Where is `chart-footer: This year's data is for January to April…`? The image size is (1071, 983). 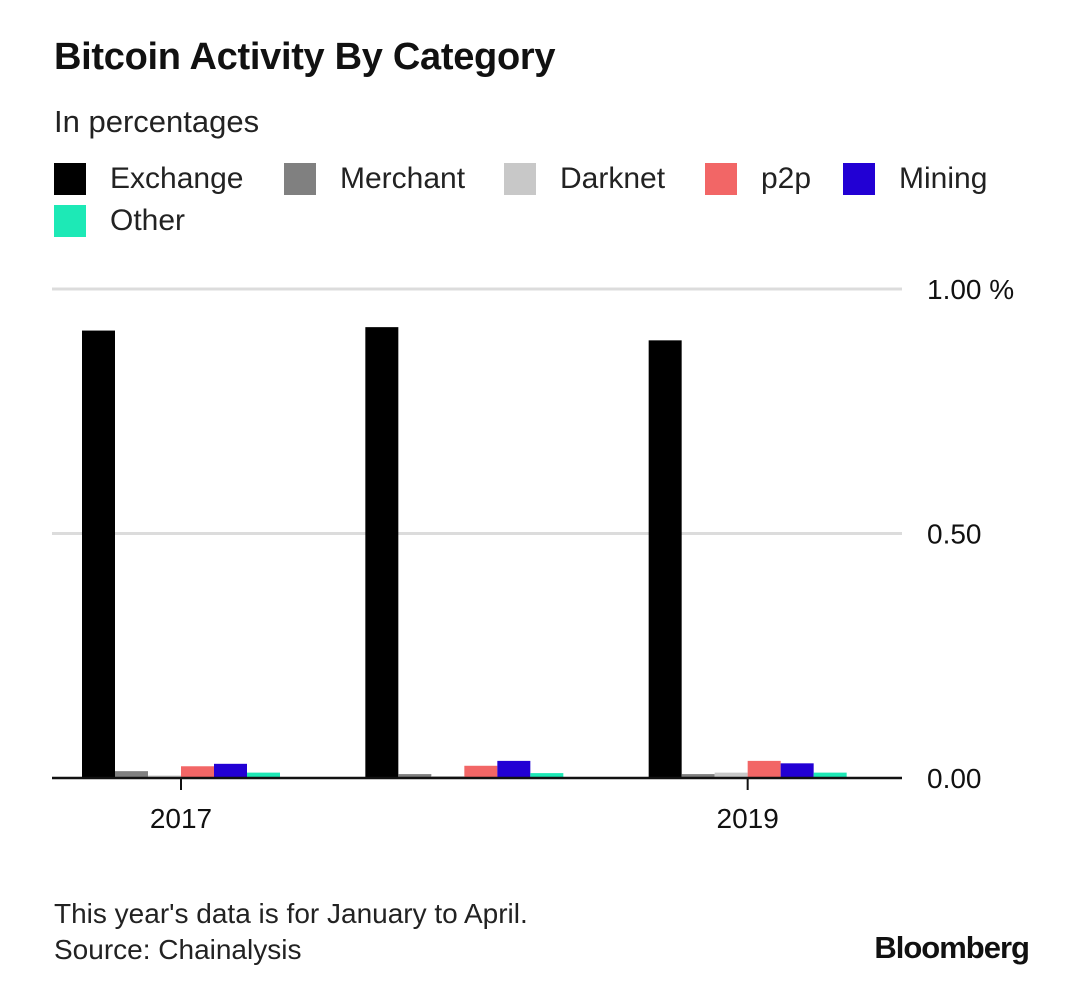
chart-footer: This year's data is for January to April… is located at coordinates (291, 932).